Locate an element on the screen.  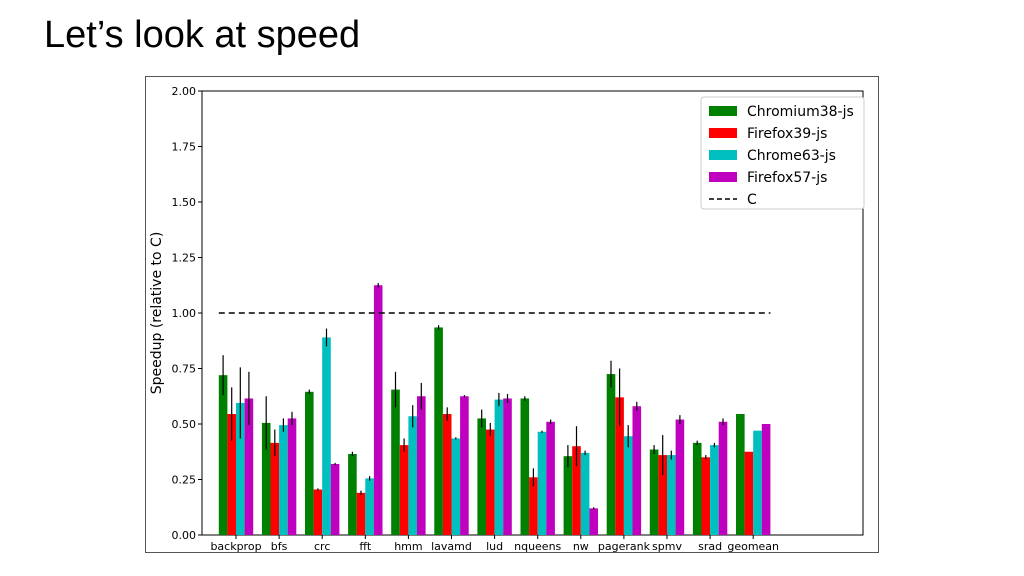
x-tick-label: geomean is located at coordinates (753, 546).